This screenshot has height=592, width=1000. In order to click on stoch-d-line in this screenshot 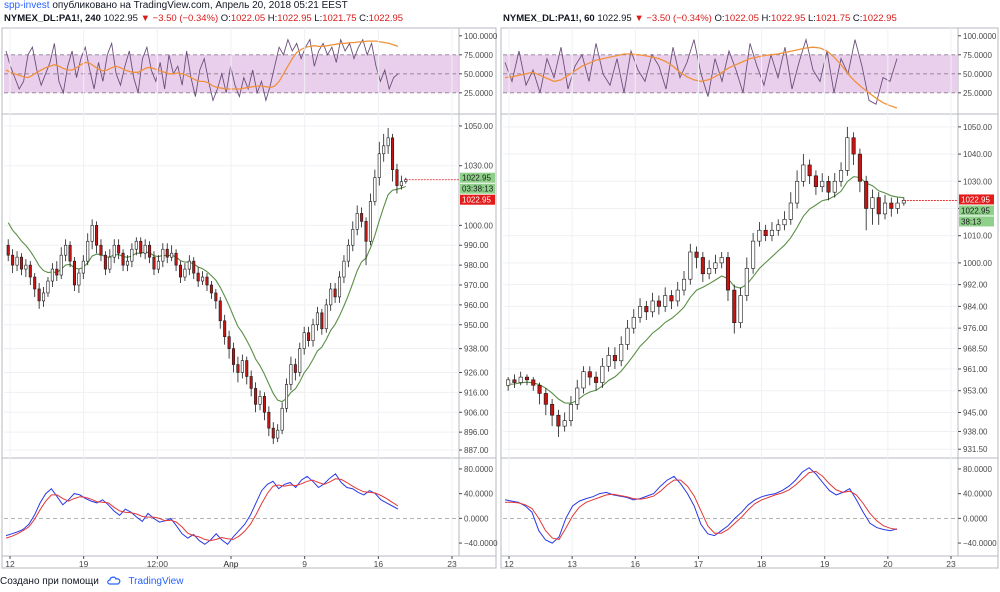, I will do `click(202, 510)`.